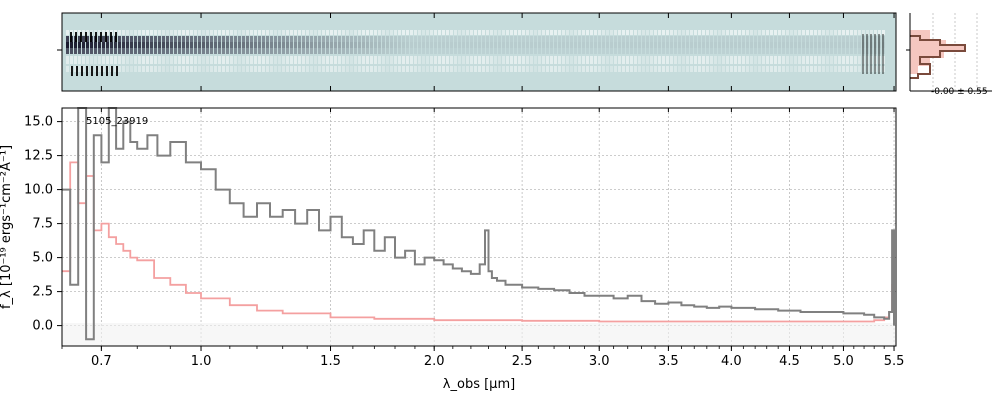  Describe the element at coordinates (42, 224) in the screenshot. I see `y-tick-label-3: 7.5` at that location.